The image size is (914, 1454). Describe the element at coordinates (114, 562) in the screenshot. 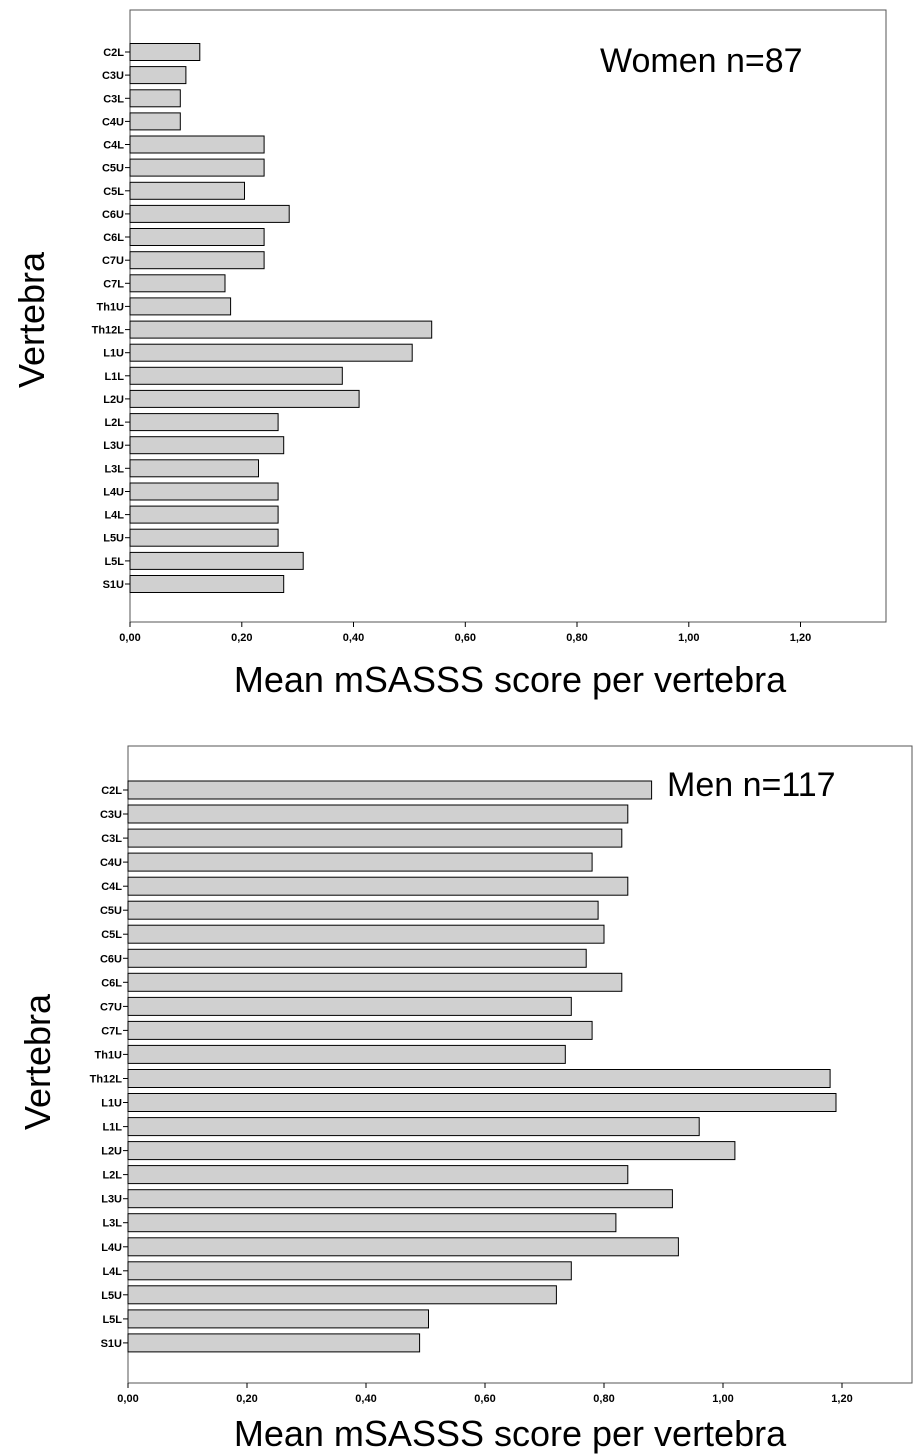

I see `women-y-tick-label: L5L` at that location.